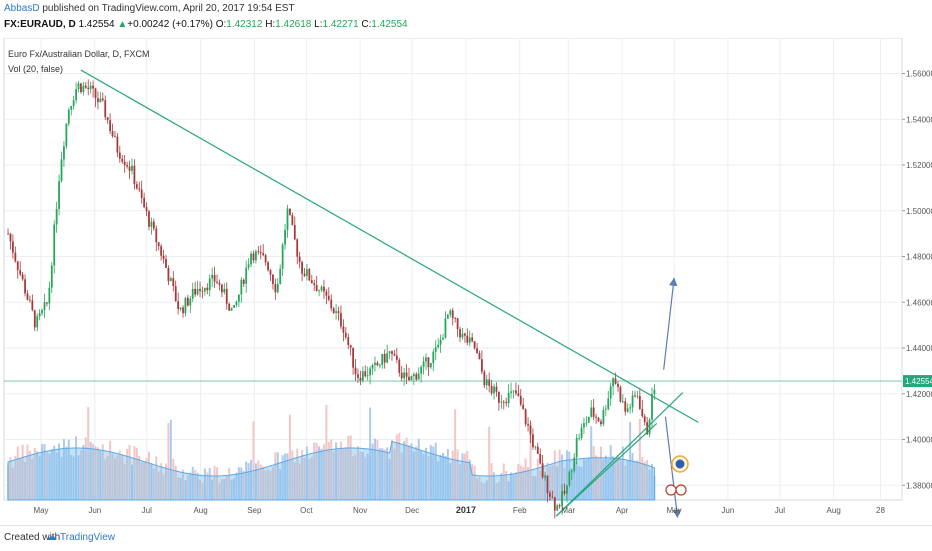 This screenshot has height=551, width=932. Describe the element at coordinates (727, 510) in the screenshot. I see `time-tick-label: Jun` at that location.